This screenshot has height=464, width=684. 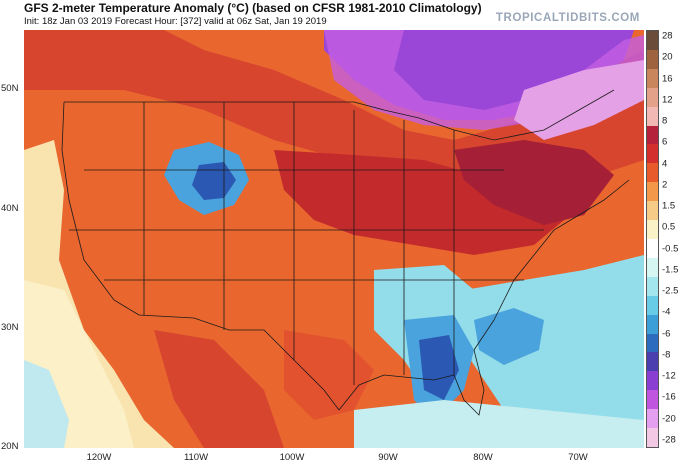 What do you see at coordinates (509, 336) in the screenshot?
I see `atlantic-cold-patch` at bounding box center [509, 336].